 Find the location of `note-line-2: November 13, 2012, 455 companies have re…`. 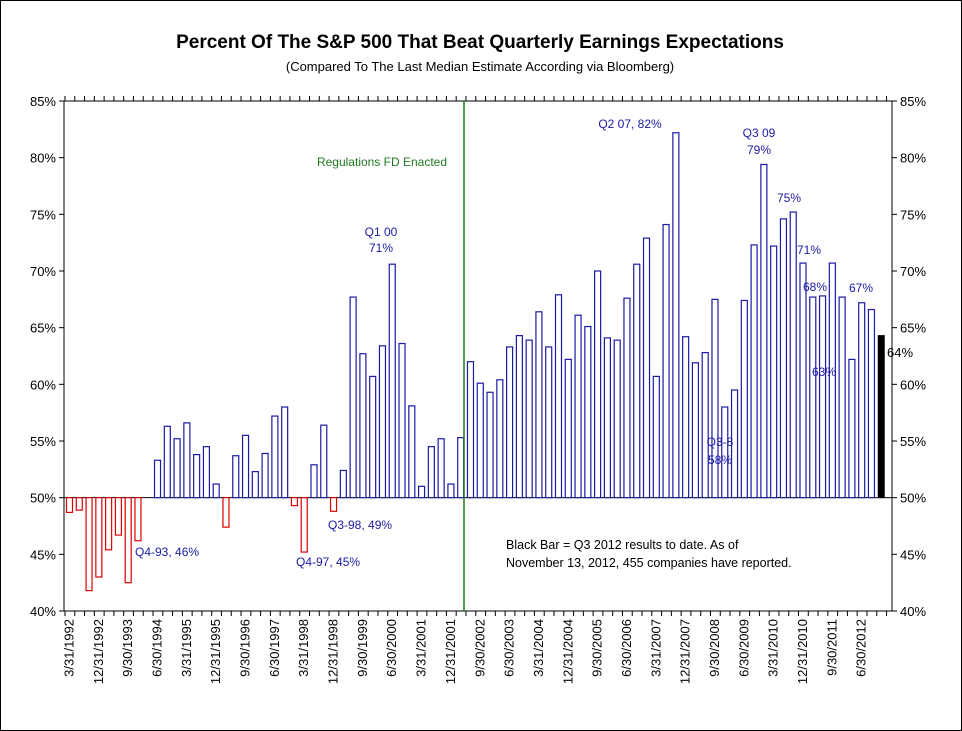

note-line-2: November 13, 2012, 455 companies have re… is located at coordinates (649, 563).